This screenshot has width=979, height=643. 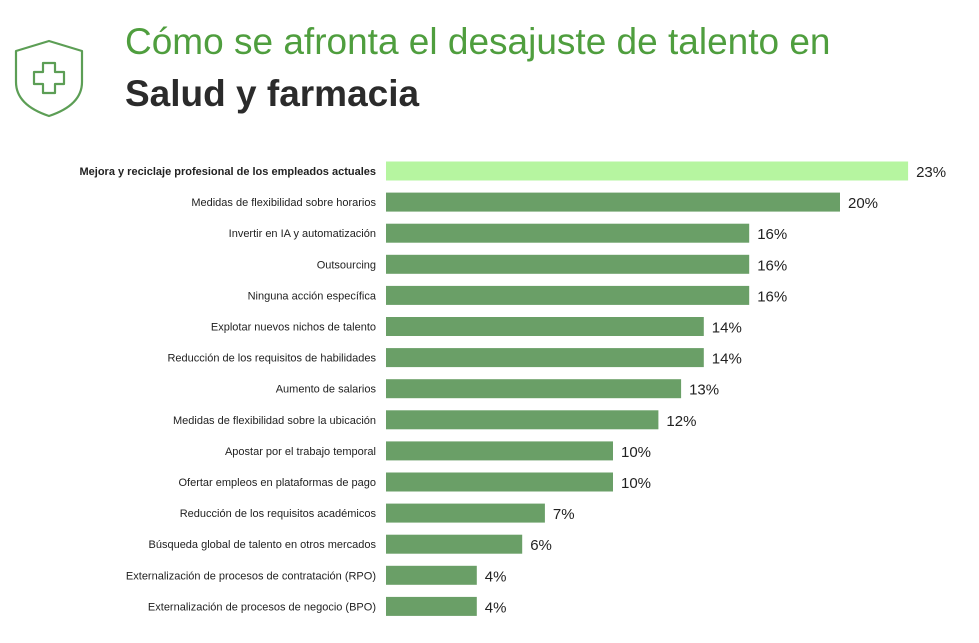 I want to click on category-label: Apostar por el trabajo temporal, so click(x=300, y=452).